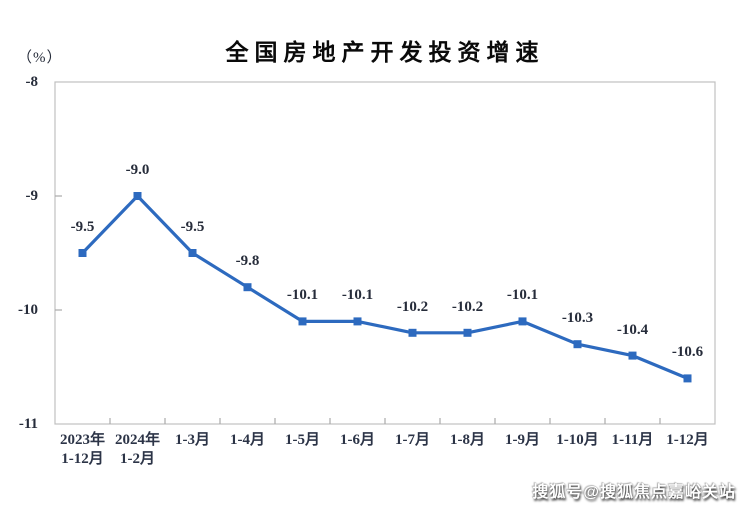 This screenshot has width=740, height=507. Describe the element at coordinates (302, 440) in the screenshot. I see `x-axis-tick-label: 1-5月` at that location.